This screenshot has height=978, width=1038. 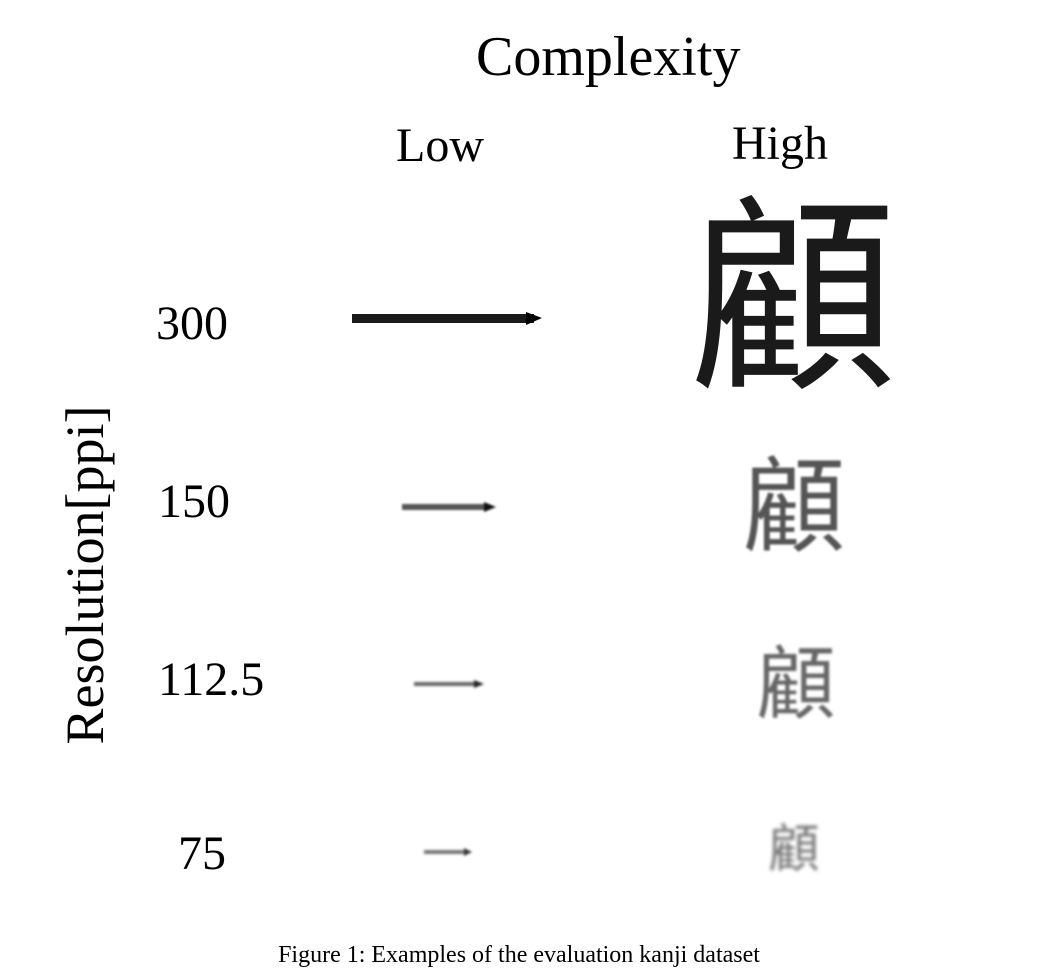 I want to click on kanji-high-112-5: 顧, so click(x=796, y=684).